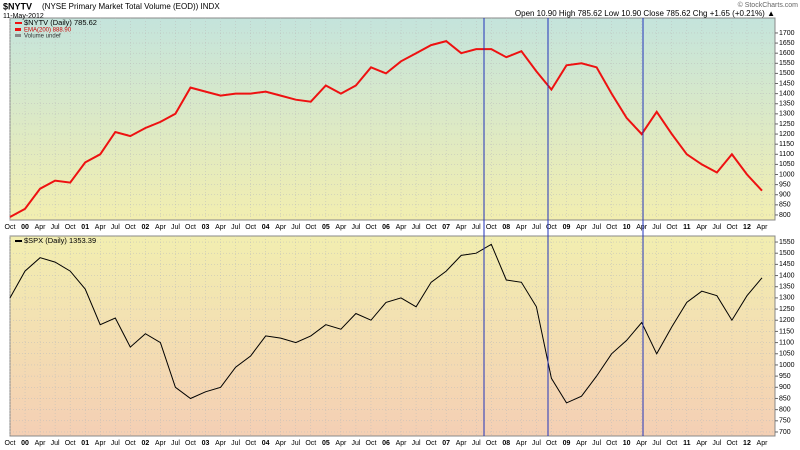 This screenshot has width=800, height=450. What do you see at coordinates (506, 443) in the screenshot?
I see `x-tick-label: 08` at bounding box center [506, 443].